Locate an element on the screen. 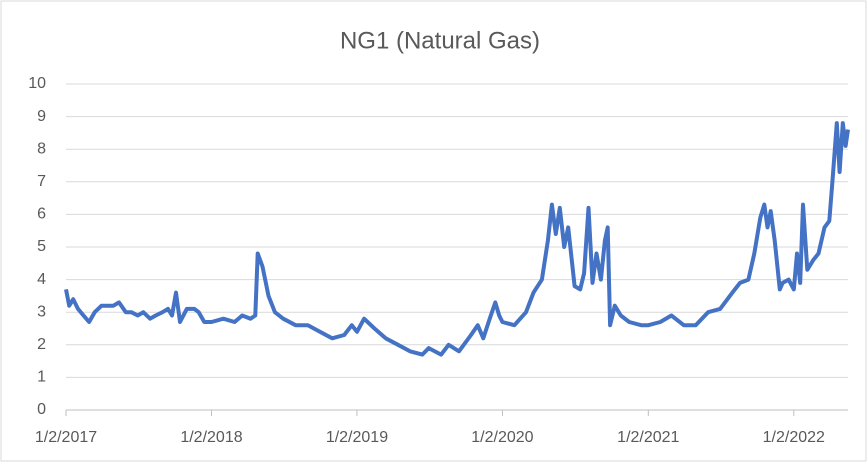 Image resolution: width=867 pixels, height=462 pixels. x-tick-label: 1/2/2022 is located at coordinates (794, 437).